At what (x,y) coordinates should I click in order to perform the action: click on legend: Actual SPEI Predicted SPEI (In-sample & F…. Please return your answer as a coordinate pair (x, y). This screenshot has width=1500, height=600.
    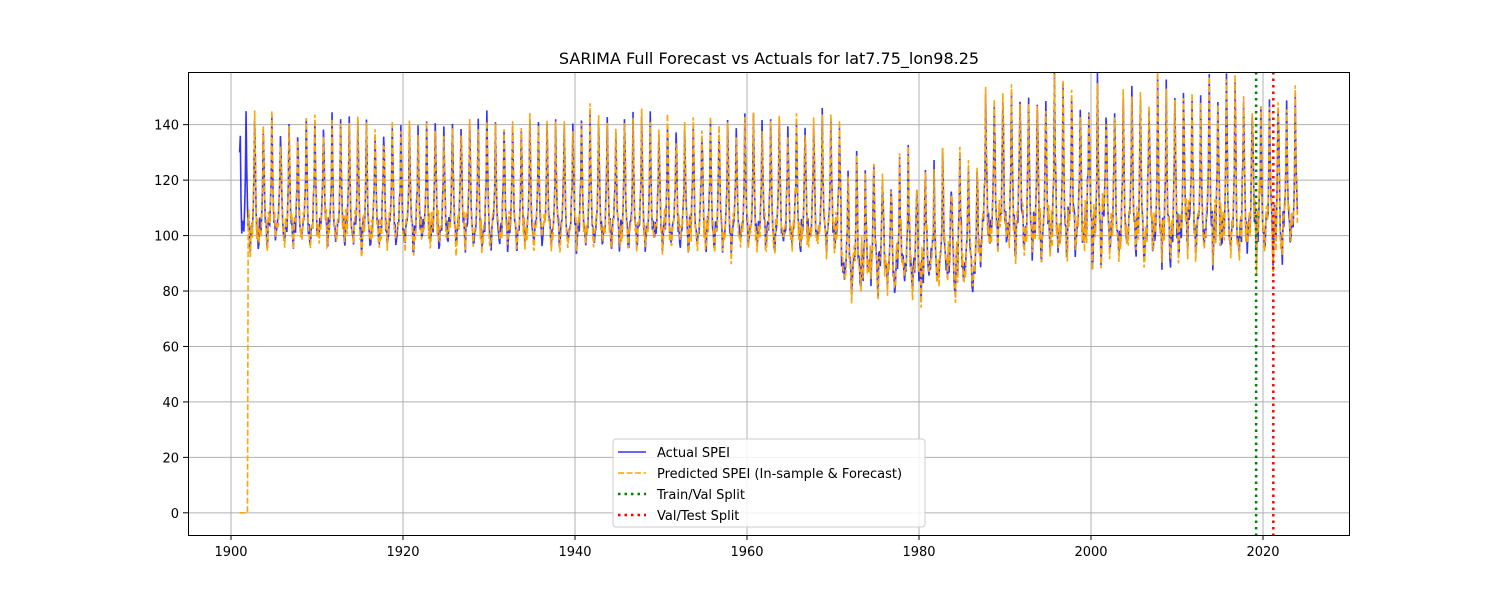
    Looking at the image, I should click on (769, 483).